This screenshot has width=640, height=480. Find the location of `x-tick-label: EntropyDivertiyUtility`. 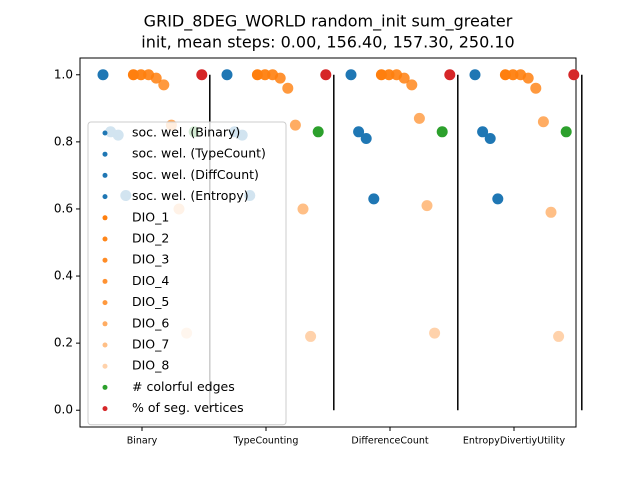

x-tick-label: EntropyDivertiyUtility is located at coordinates (514, 441).